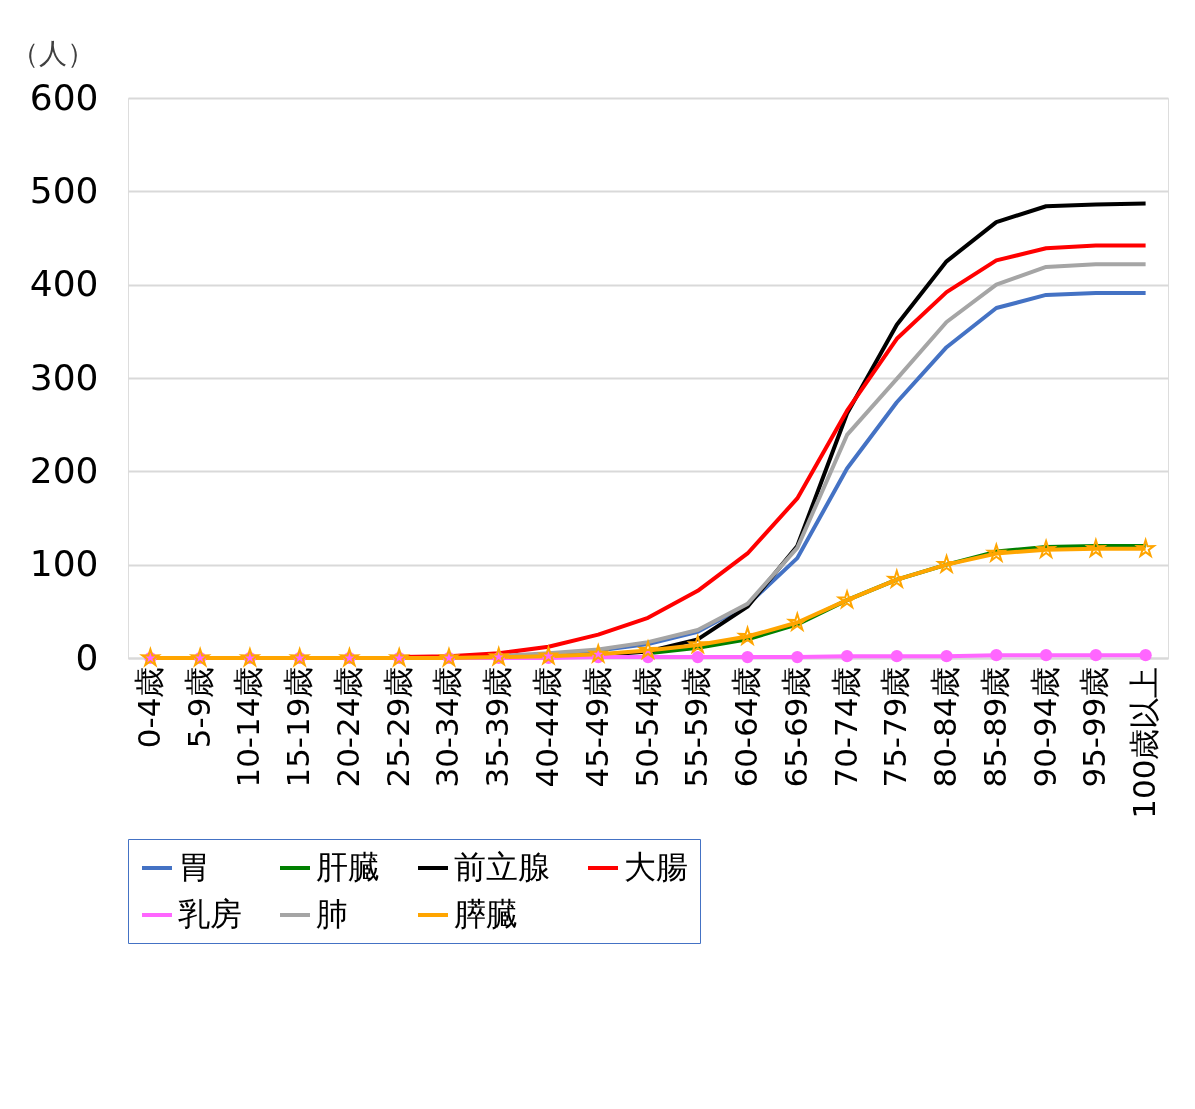 The height and width of the screenshot is (1109, 1195). What do you see at coordinates (87, 657) in the screenshot?
I see `y-tick-label: 0` at bounding box center [87, 657].